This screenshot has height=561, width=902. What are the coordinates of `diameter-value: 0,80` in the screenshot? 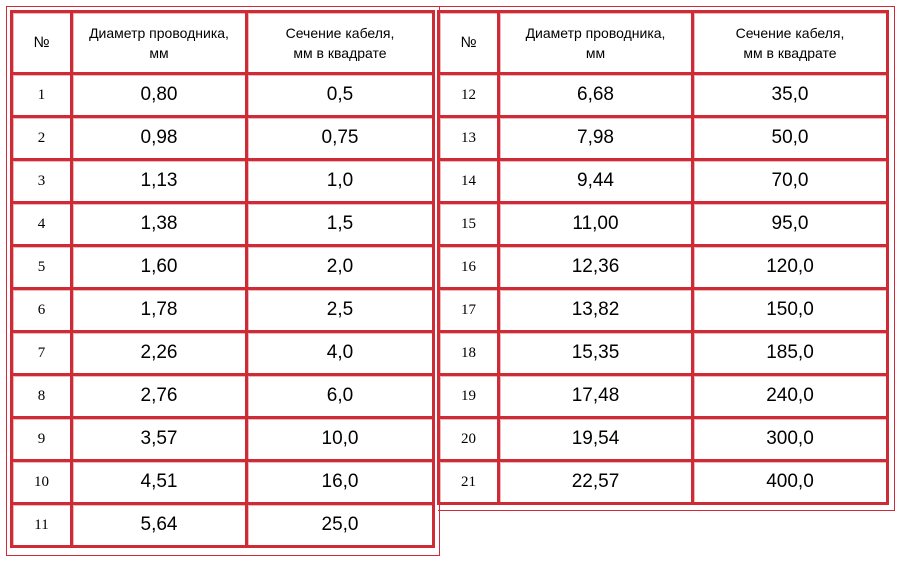 It's located at (160, 96).